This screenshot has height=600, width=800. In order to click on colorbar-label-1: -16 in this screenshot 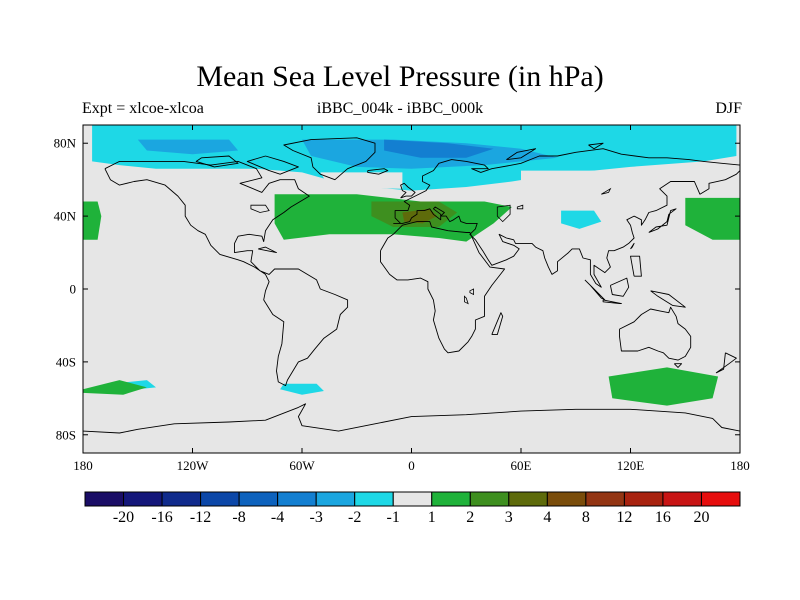, I will do `click(162, 517)`.